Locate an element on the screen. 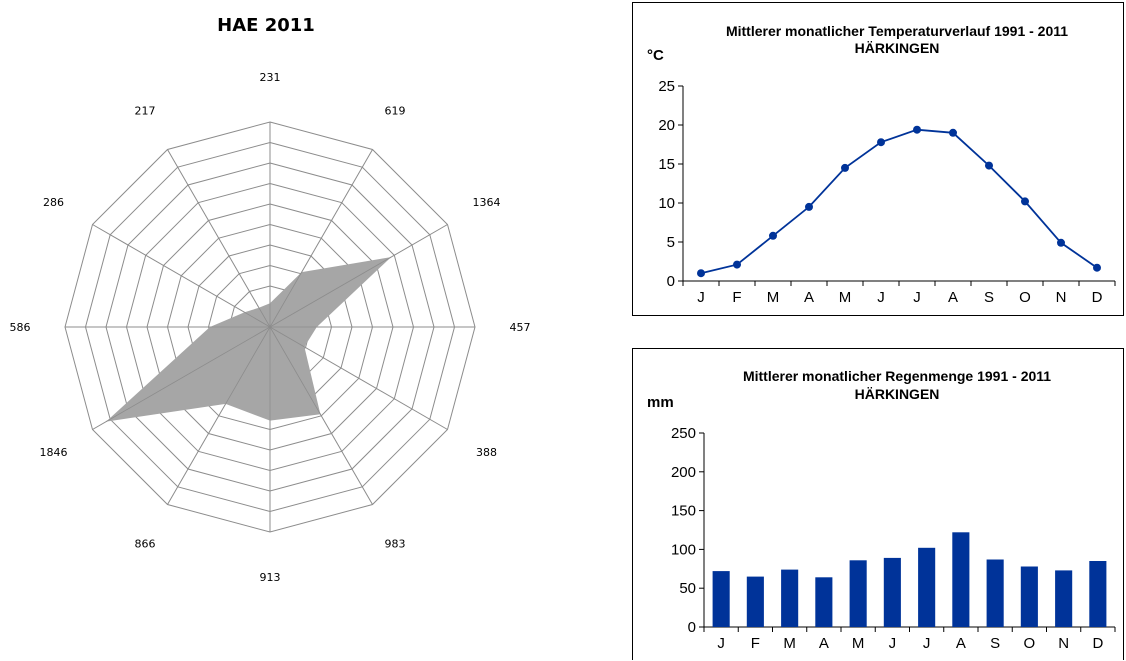  temperature-axes: 0 5 10 15 20 25 J F M A M J J A S O N D is located at coordinates (887, 192).